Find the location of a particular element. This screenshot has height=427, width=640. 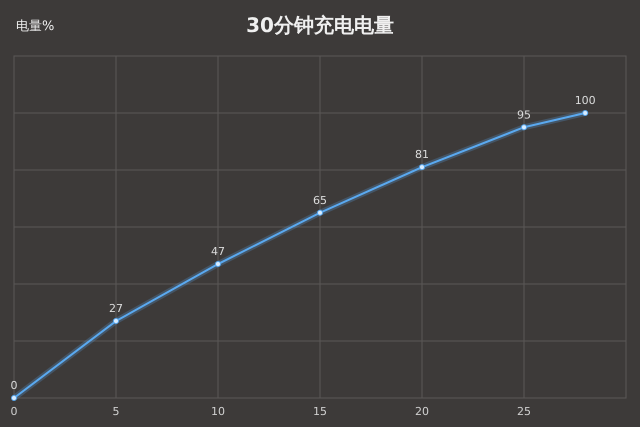

data-label: 100 is located at coordinates (585, 100).